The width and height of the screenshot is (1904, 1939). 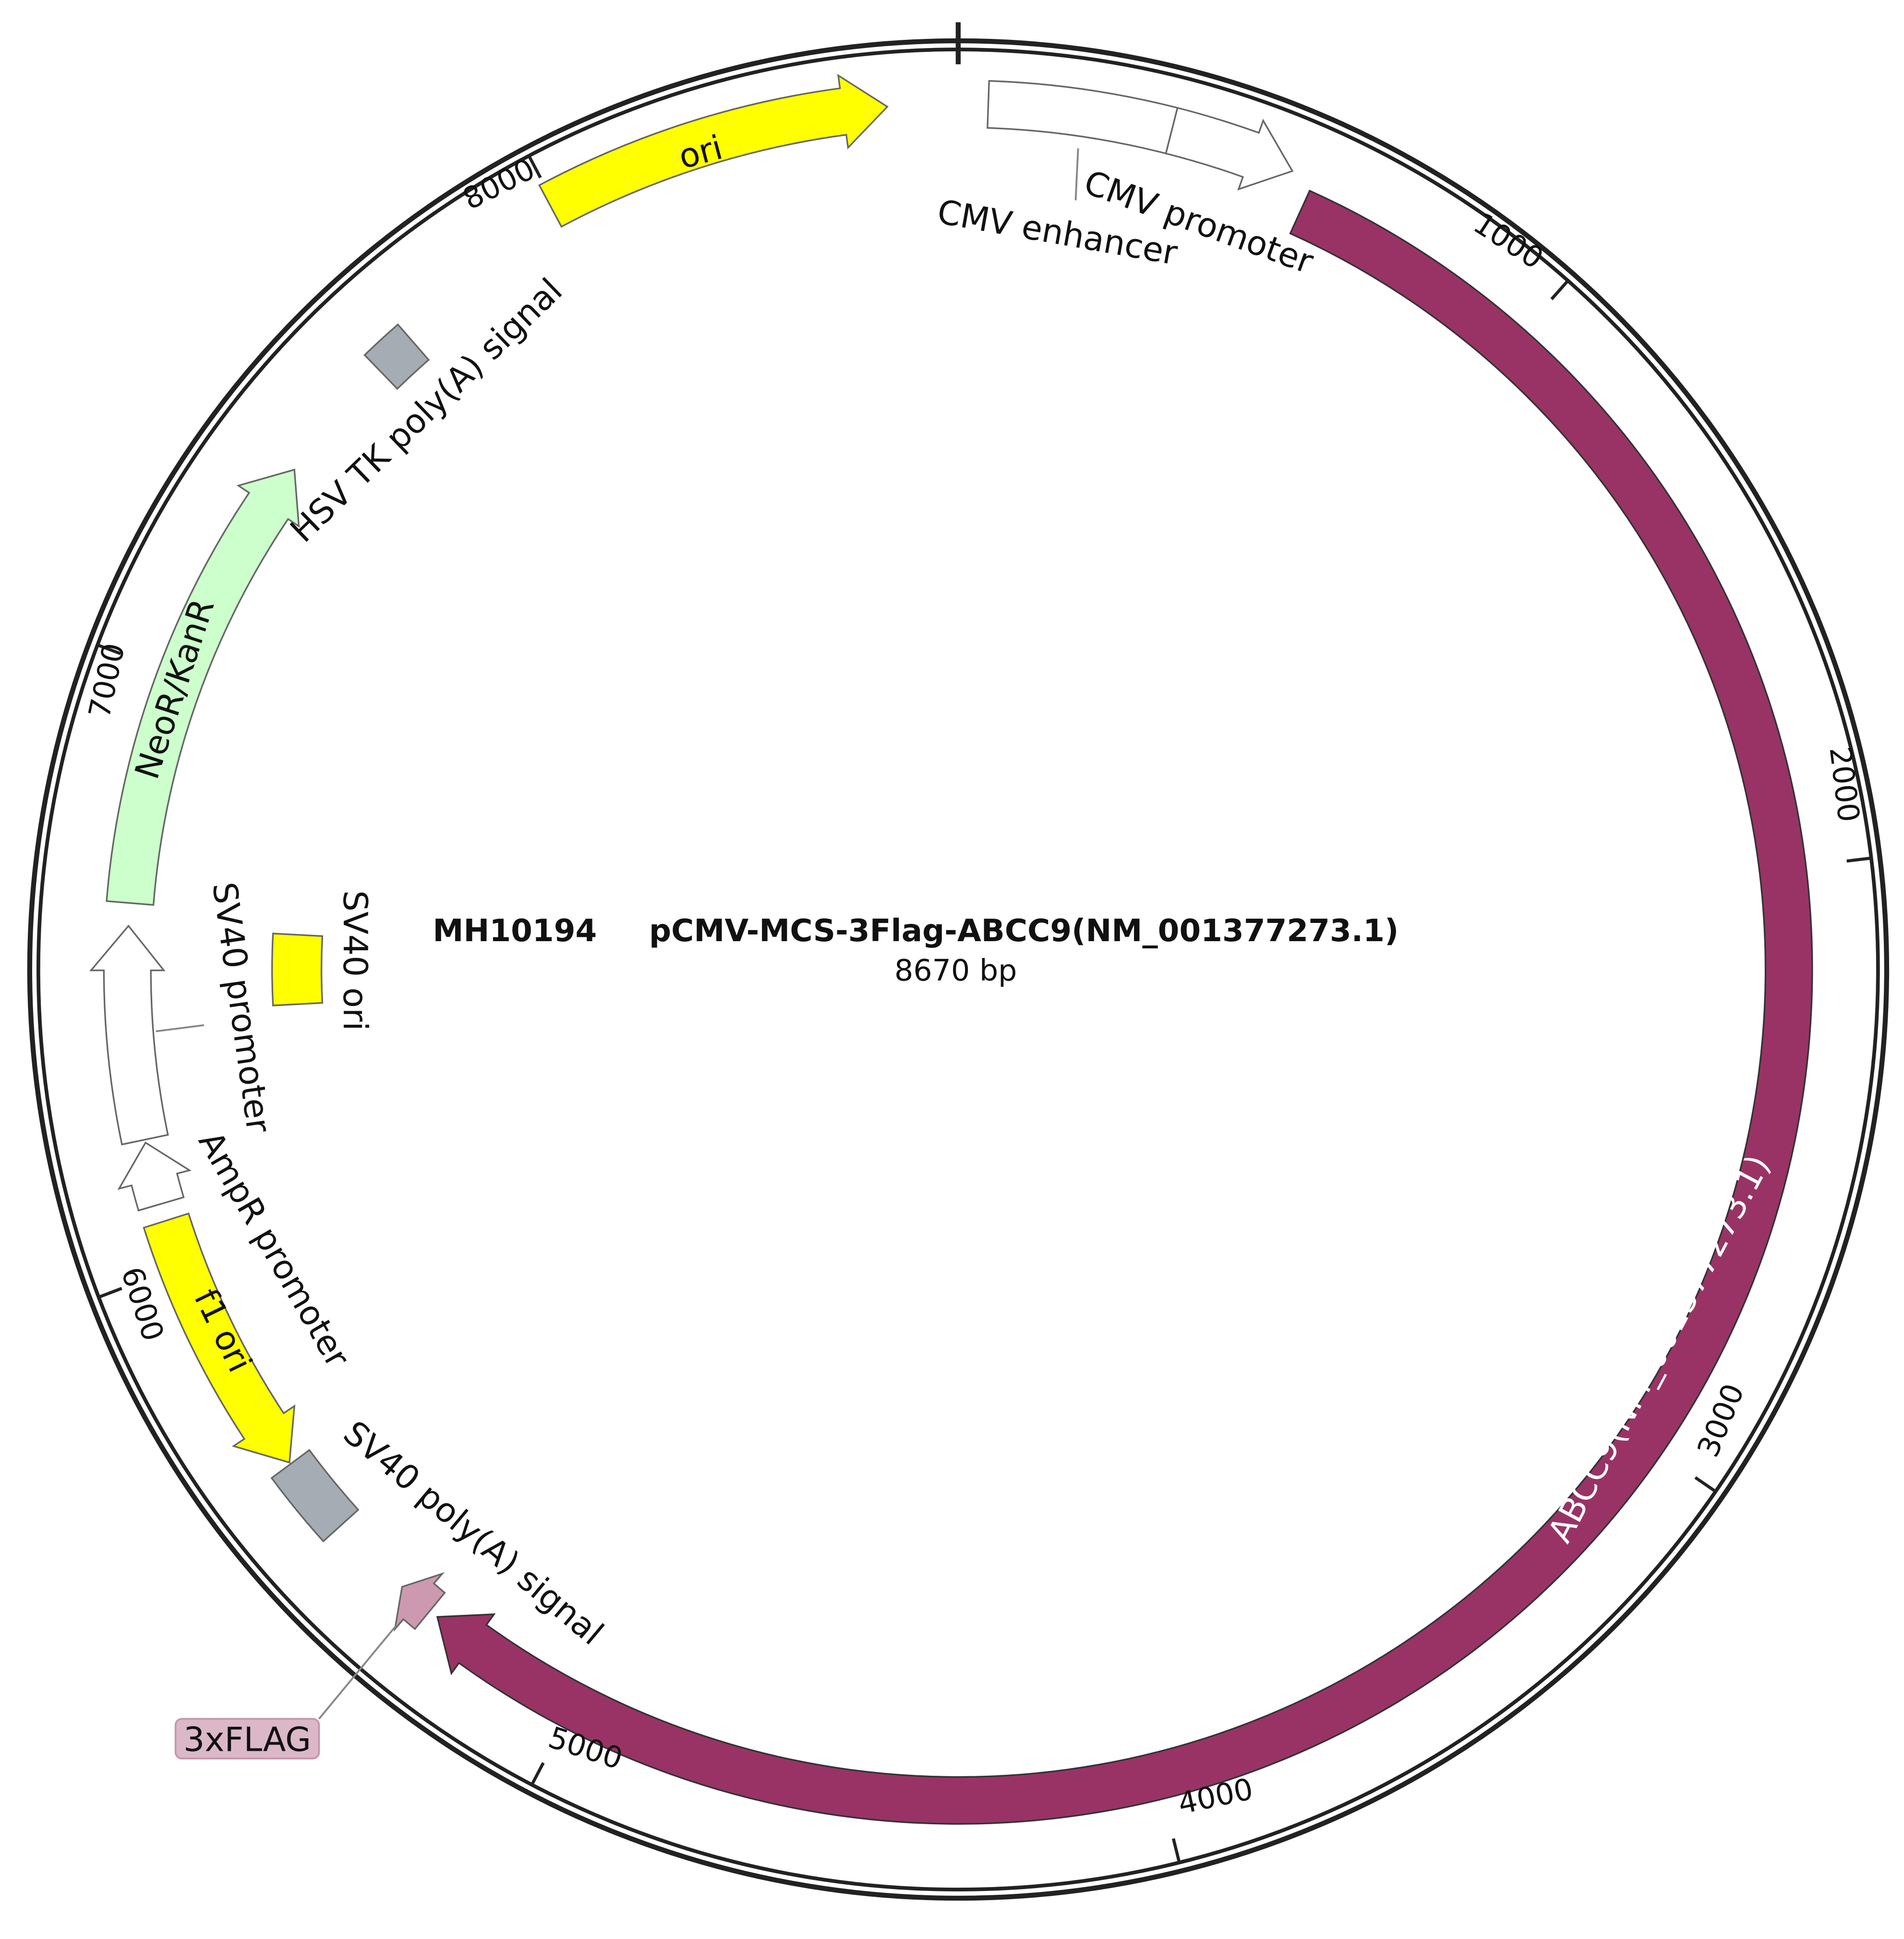 I want to click on tick-label-1000: 1000, so click(x=1508, y=241).